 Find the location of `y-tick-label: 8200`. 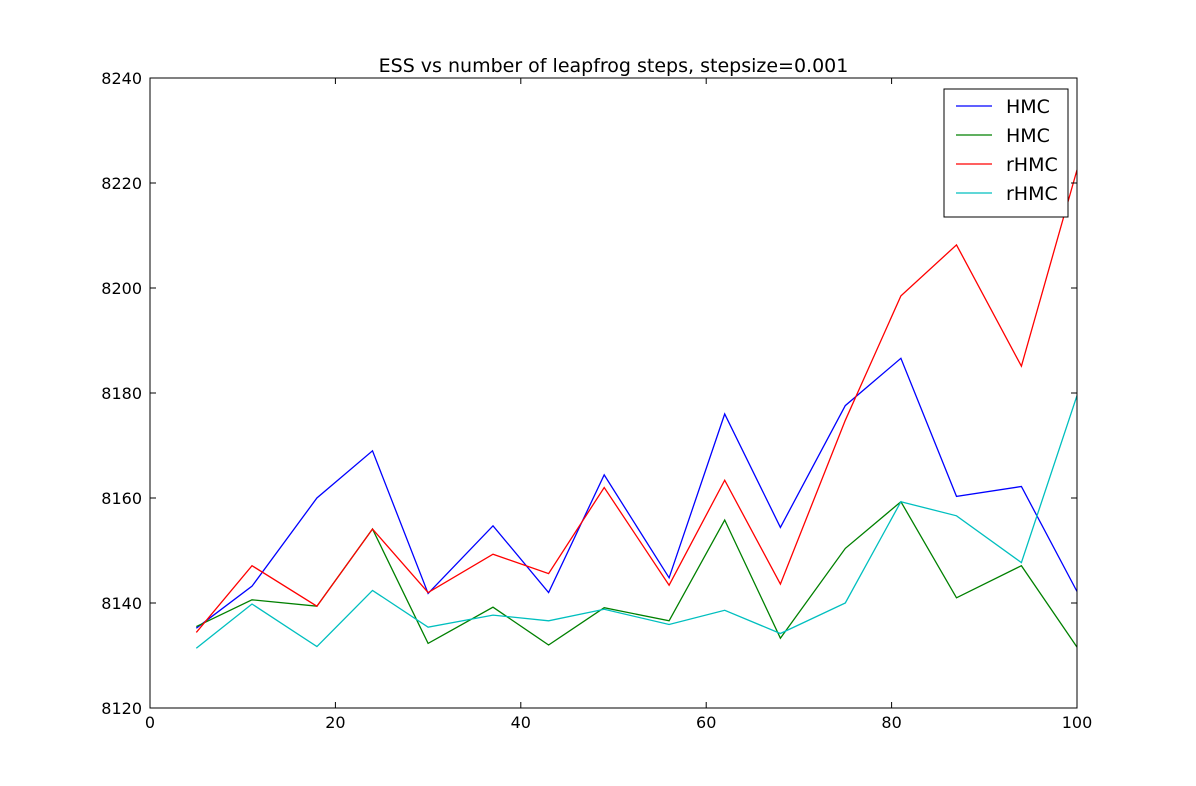

y-tick-label: 8200 is located at coordinates (121, 288).